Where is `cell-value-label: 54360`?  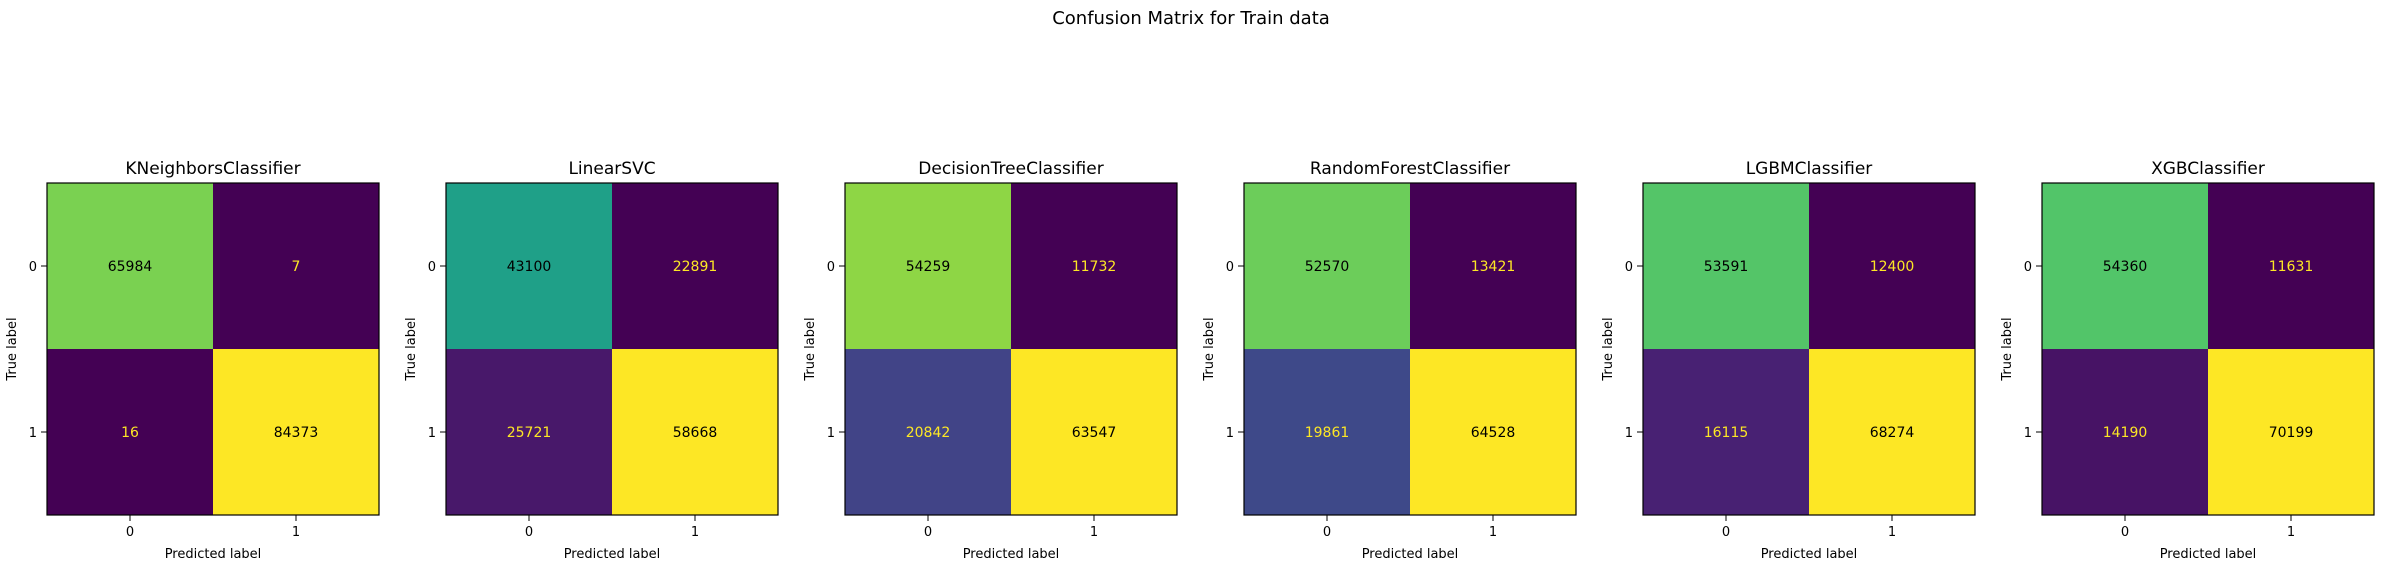
cell-value-label: 54360 is located at coordinates (2125, 267).